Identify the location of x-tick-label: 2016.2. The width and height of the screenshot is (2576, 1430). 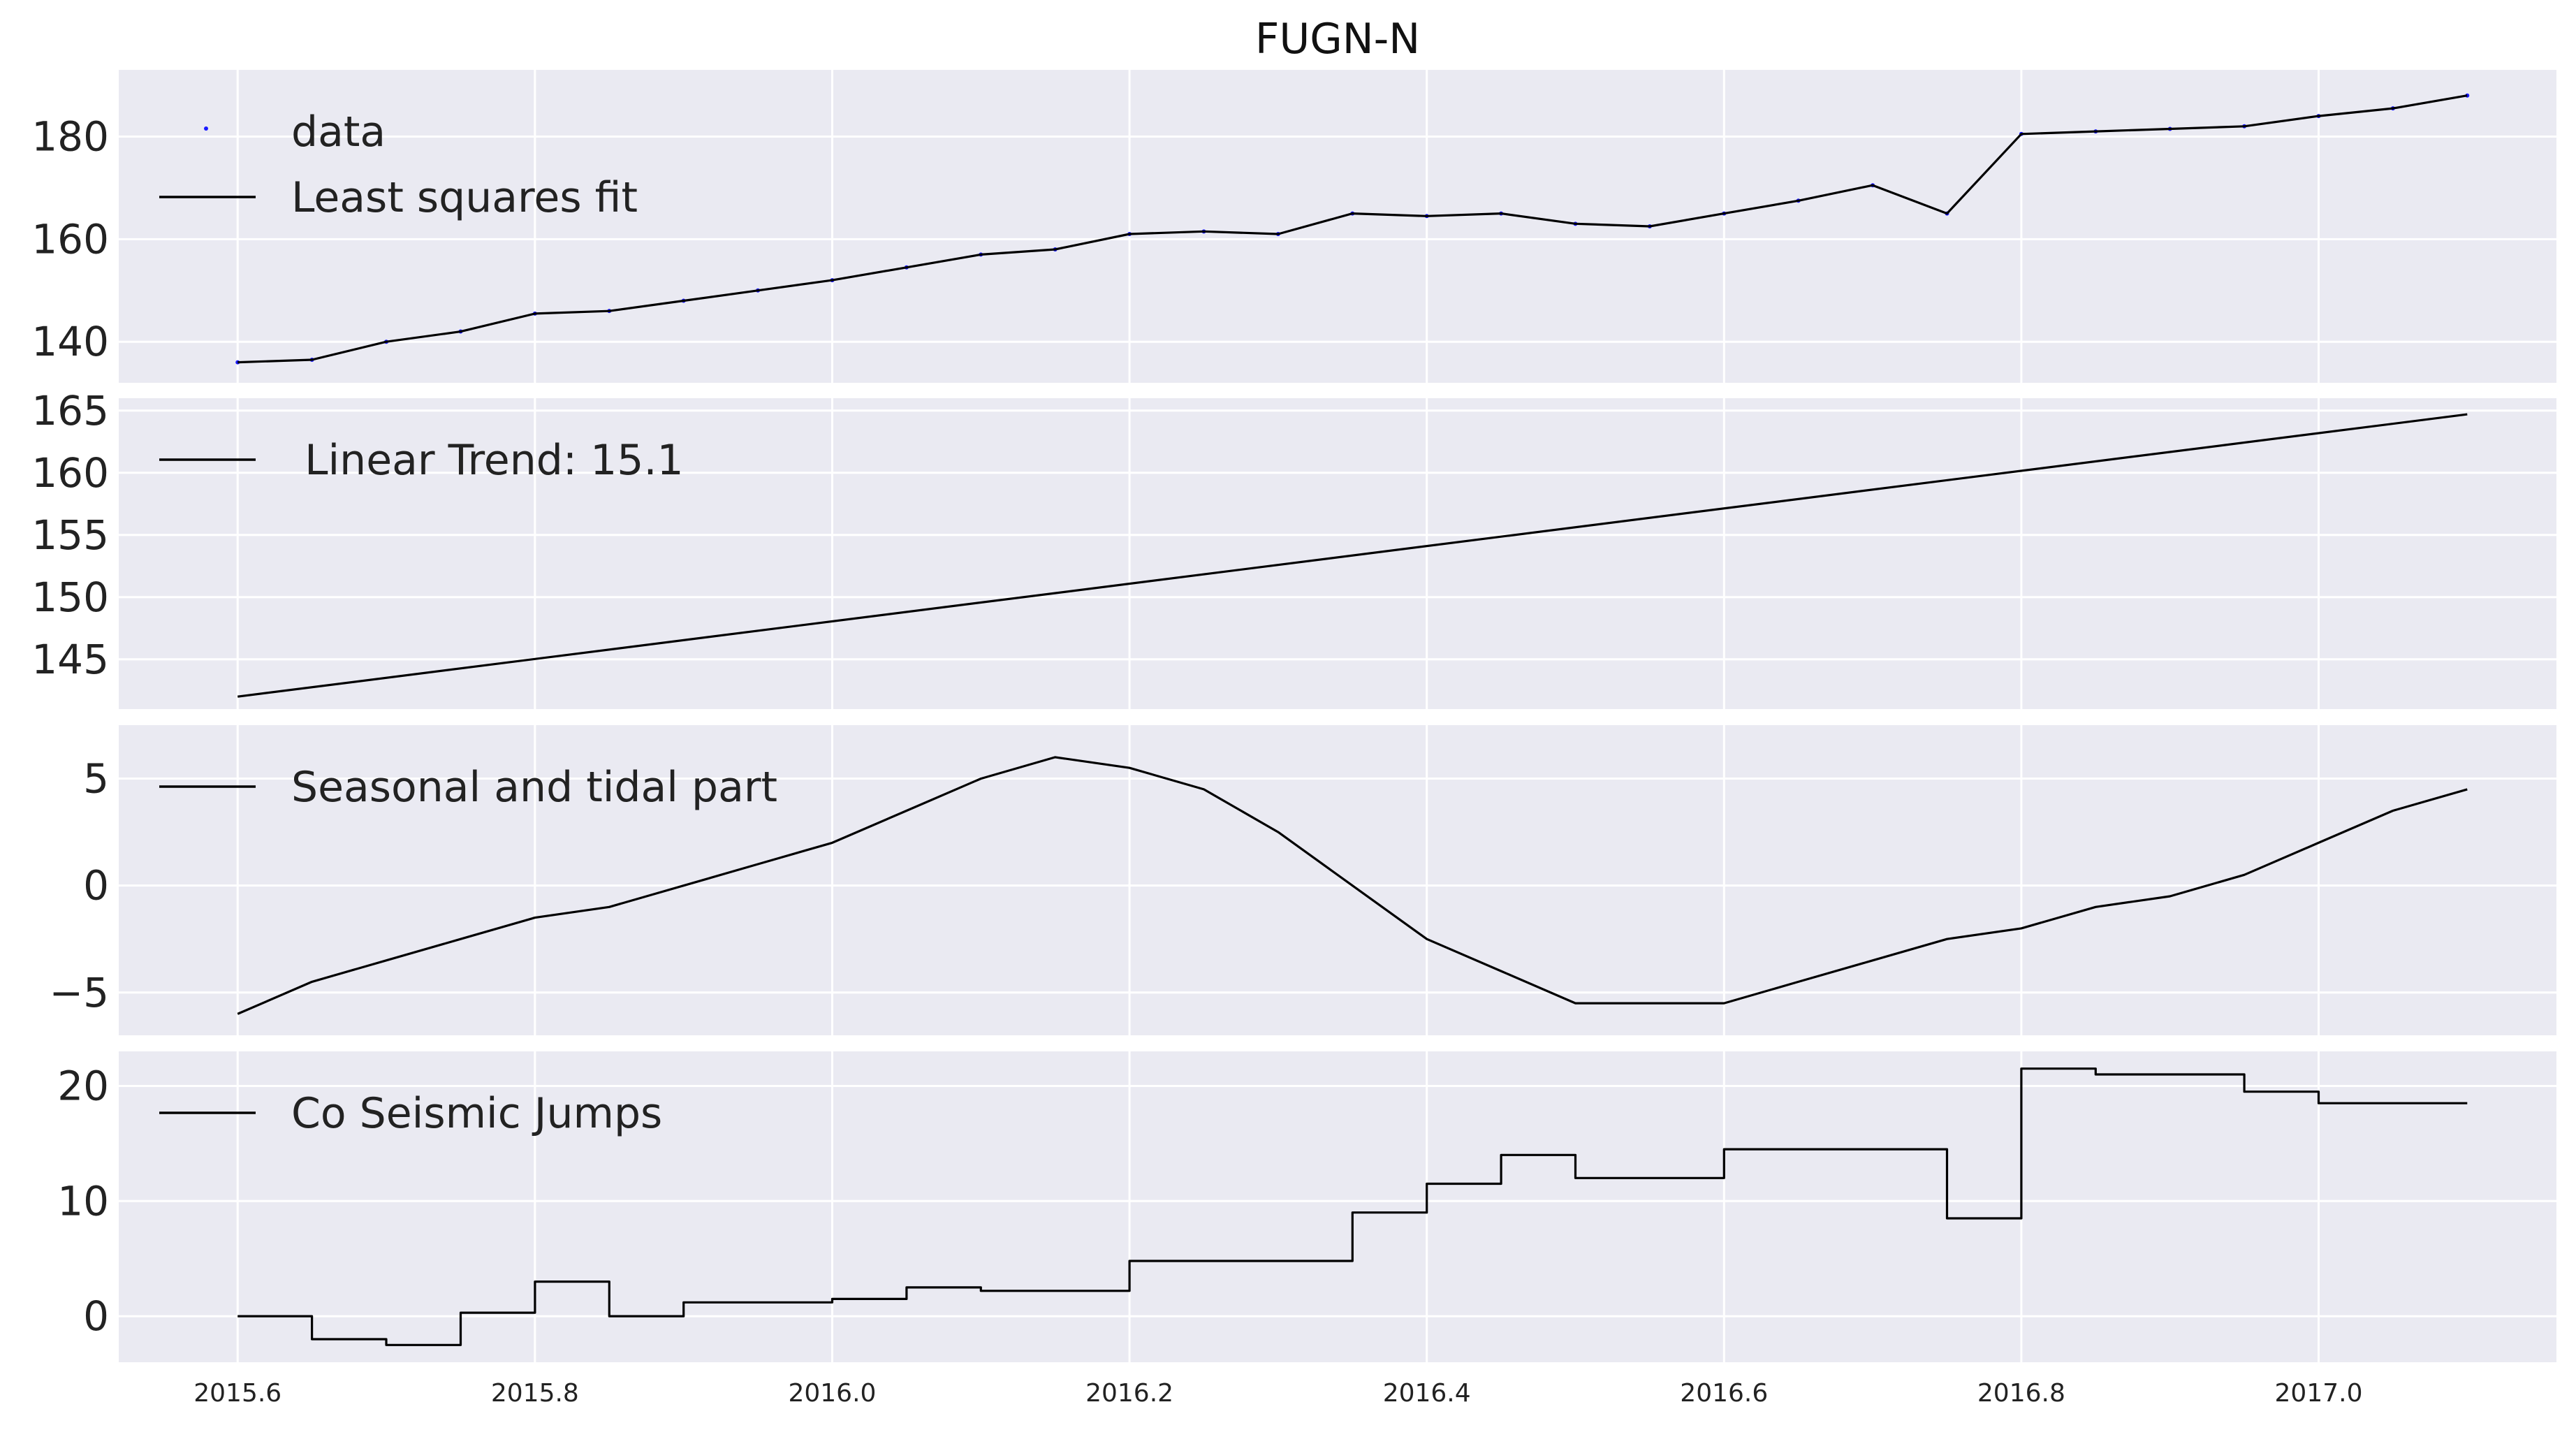
(1129, 1393).